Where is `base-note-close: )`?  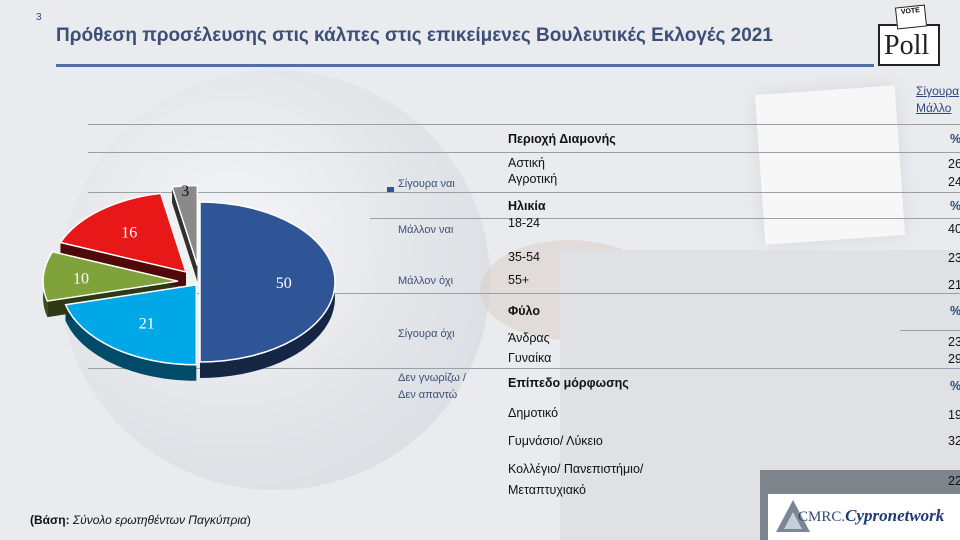
base-note-close: ) is located at coordinates (248, 520).